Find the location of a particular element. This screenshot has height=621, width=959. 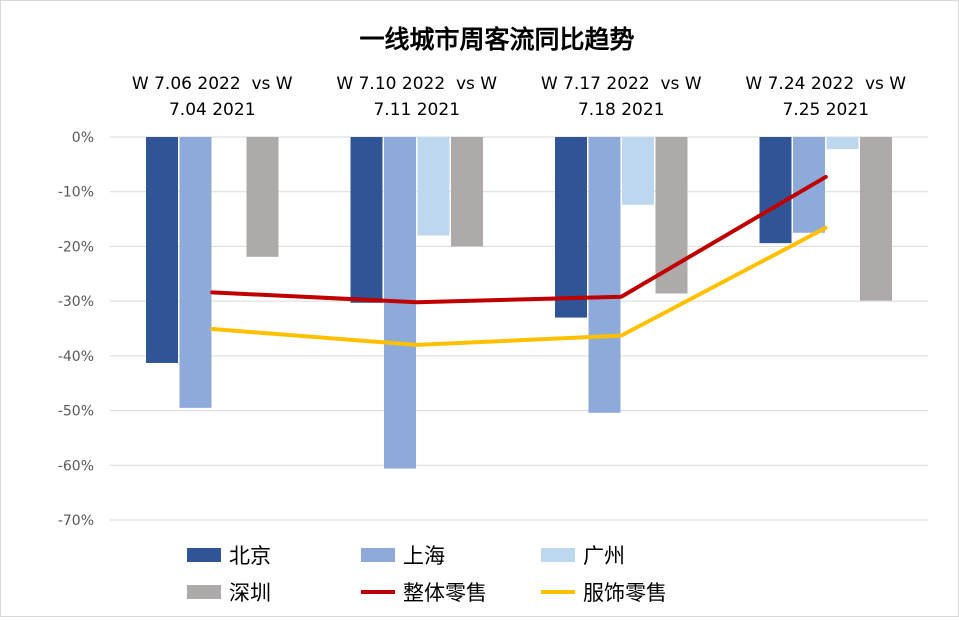

legend-label: 服饰零售 is located at coordinates (625, 593).